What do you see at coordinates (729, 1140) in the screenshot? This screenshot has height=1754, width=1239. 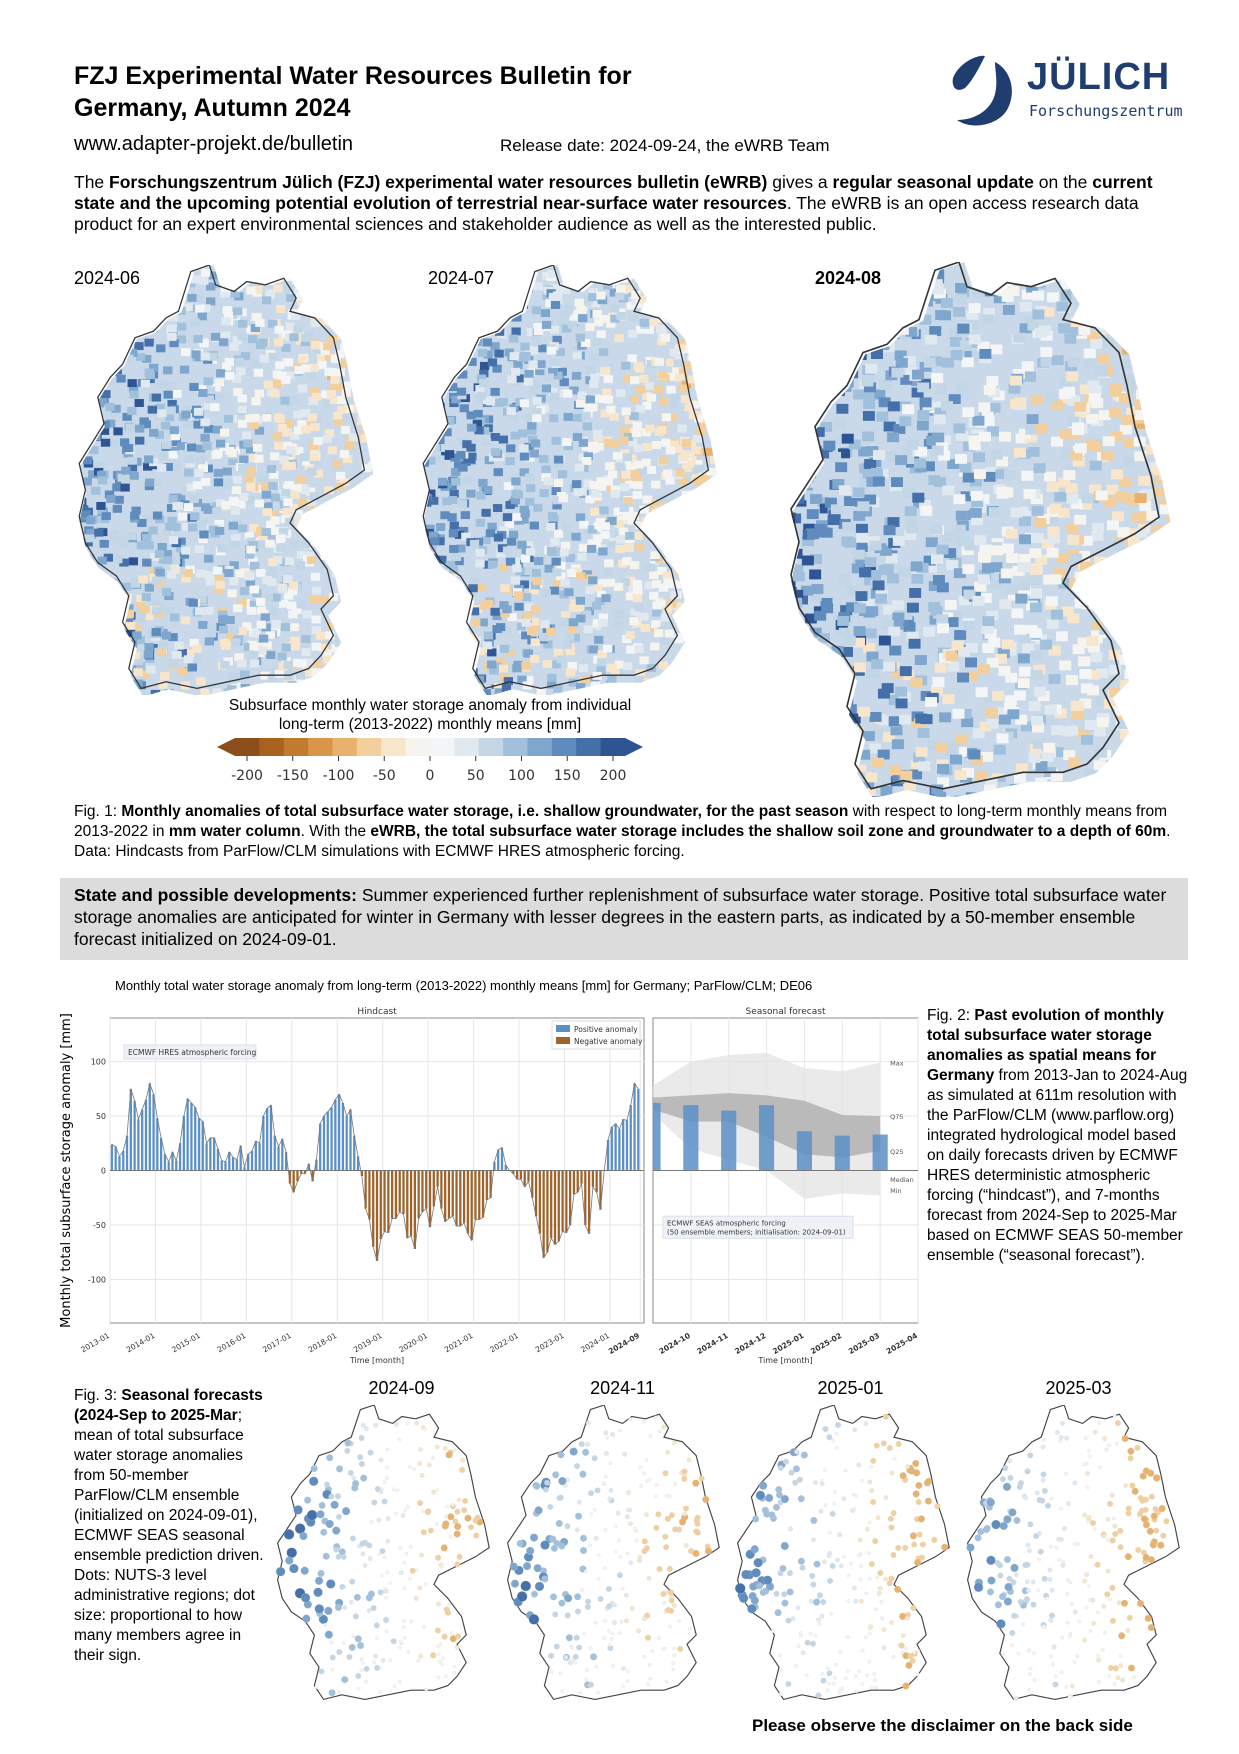 I see `forecast-median-bar` at bounding box center [729, 1140].